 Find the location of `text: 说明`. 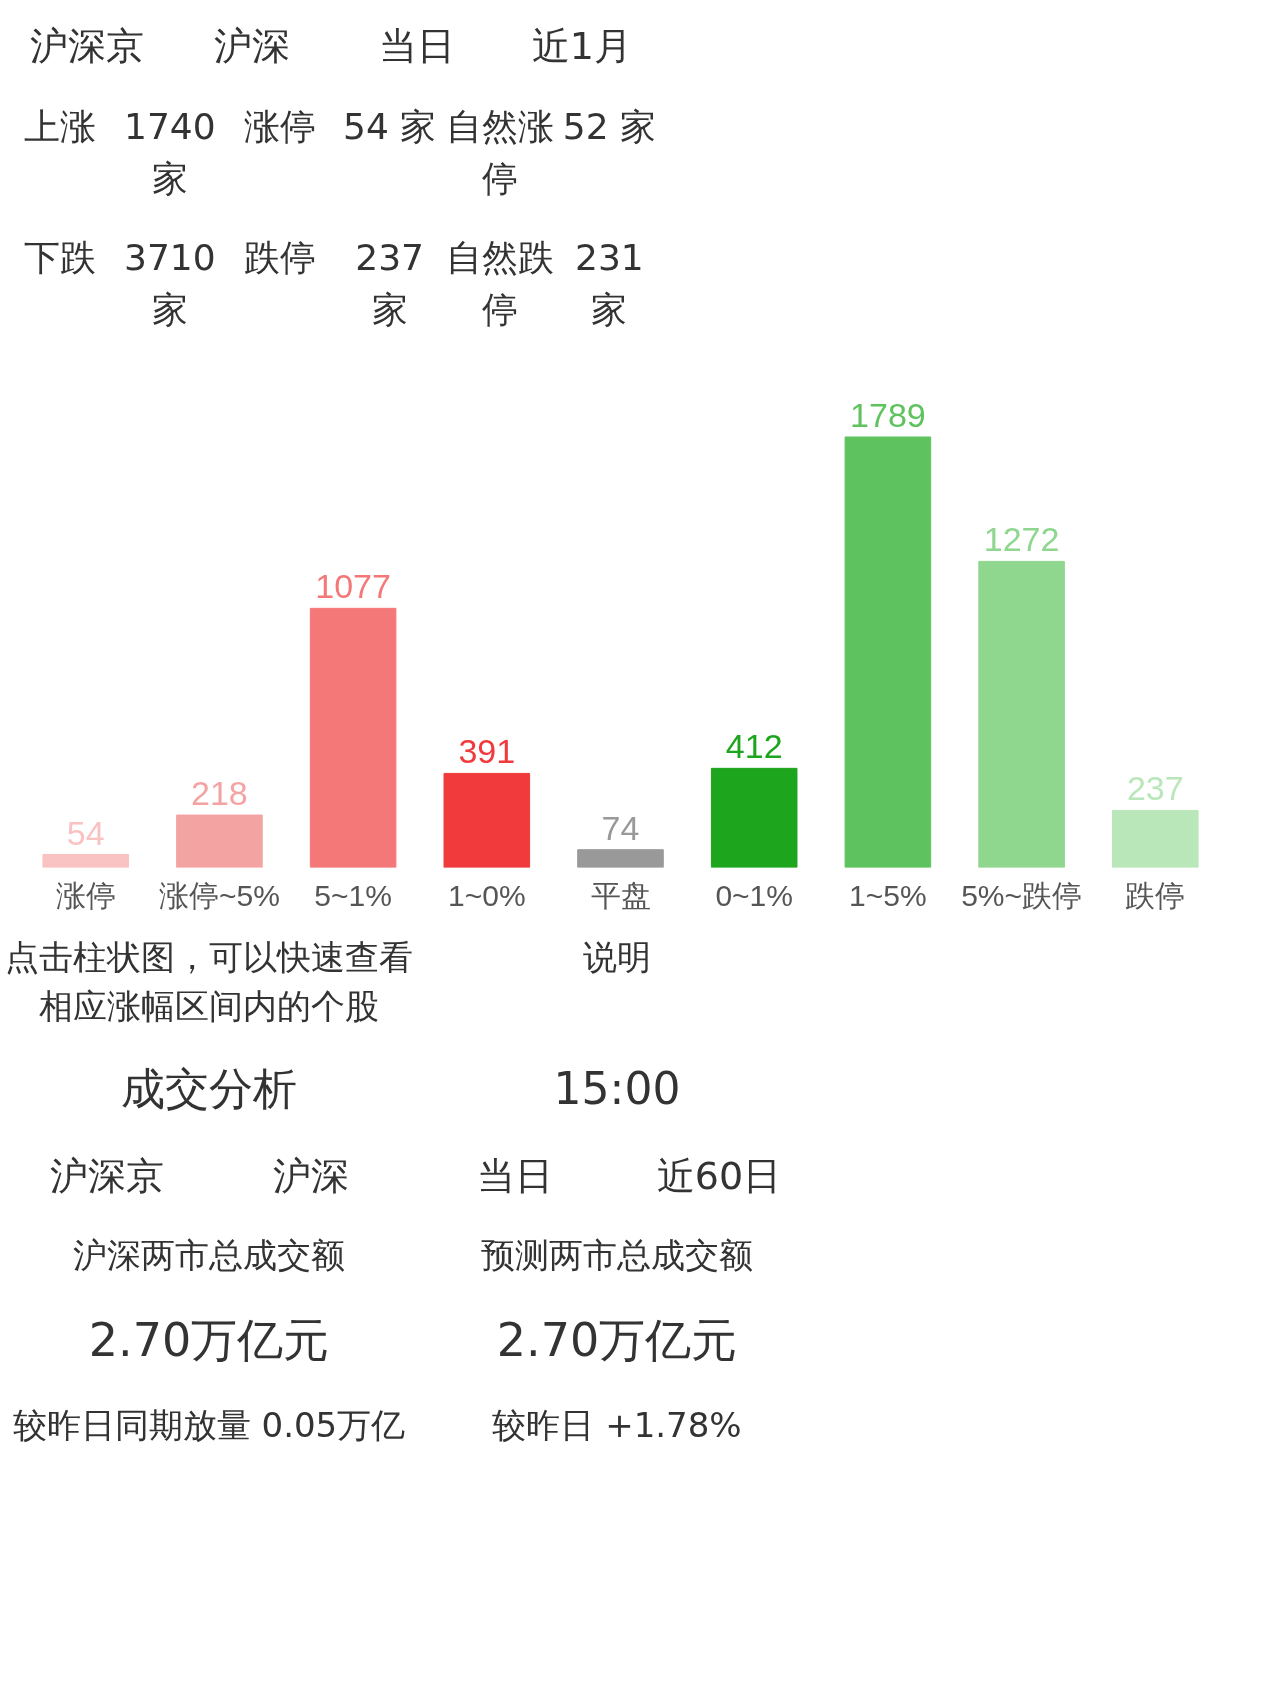

text: 说明 is located at coordinates (617, 957).